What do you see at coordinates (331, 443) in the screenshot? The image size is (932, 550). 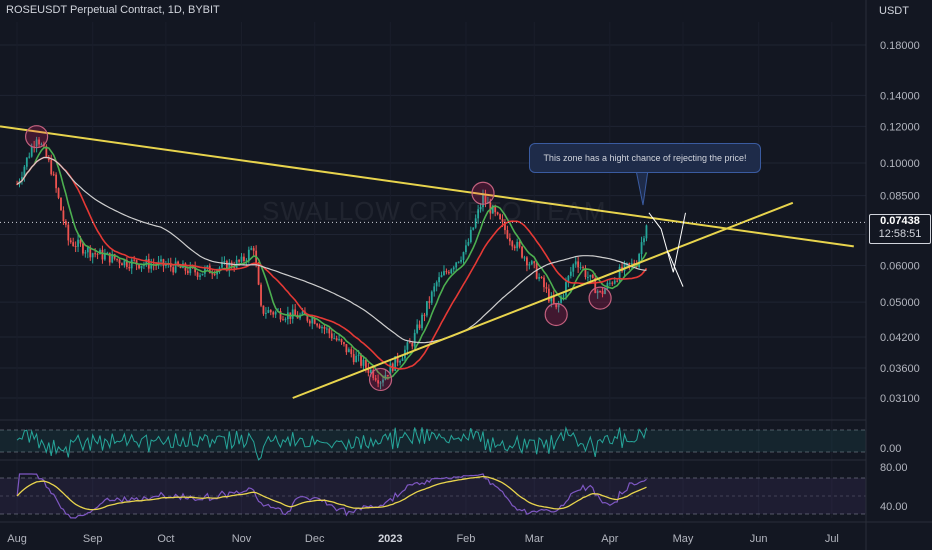 I see `oscillator-line` at bounding box center [331, 443].